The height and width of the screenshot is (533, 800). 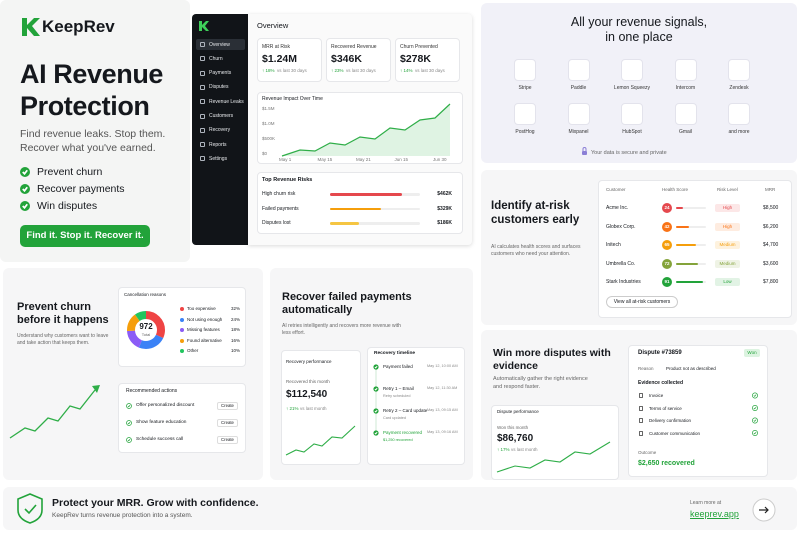 What do you see at coordinates (578, 132) in the screenshot?
I see `app-name: Mixpanel` at bounding box center [578, 132].